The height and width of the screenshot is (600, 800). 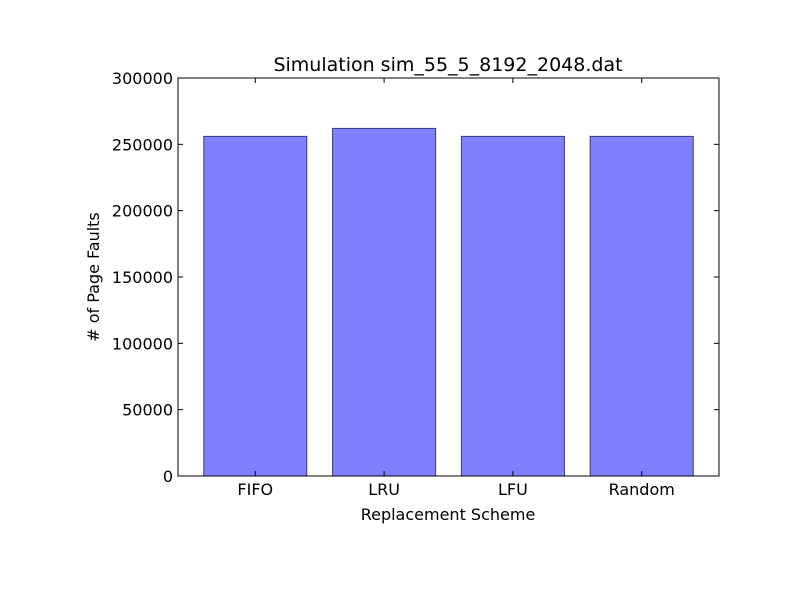 What do you see at coordinates (255, 489) in the screenshot?
I see `x-tick-label: FIFO` at bounding box center [255, 489].